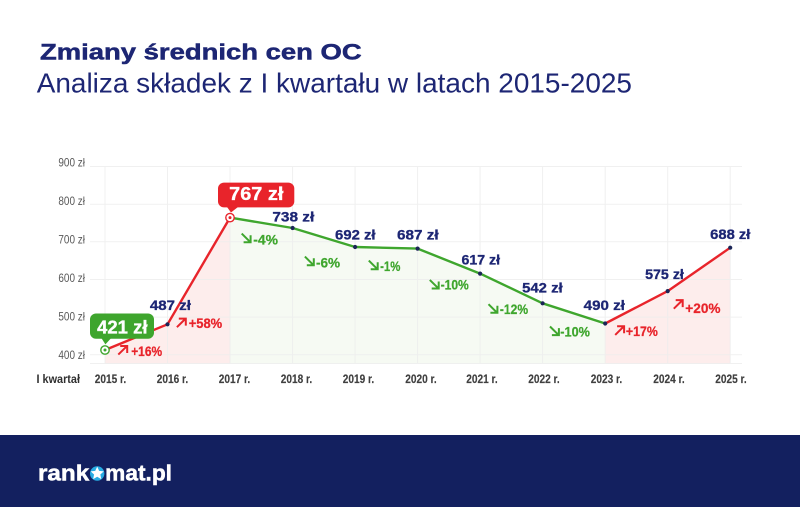 The width and height of the screenshot is (800, 507). Describe the element at coordinates (731, 380) in the screenshot. I see `svg-text: 2025 r.` at that location.